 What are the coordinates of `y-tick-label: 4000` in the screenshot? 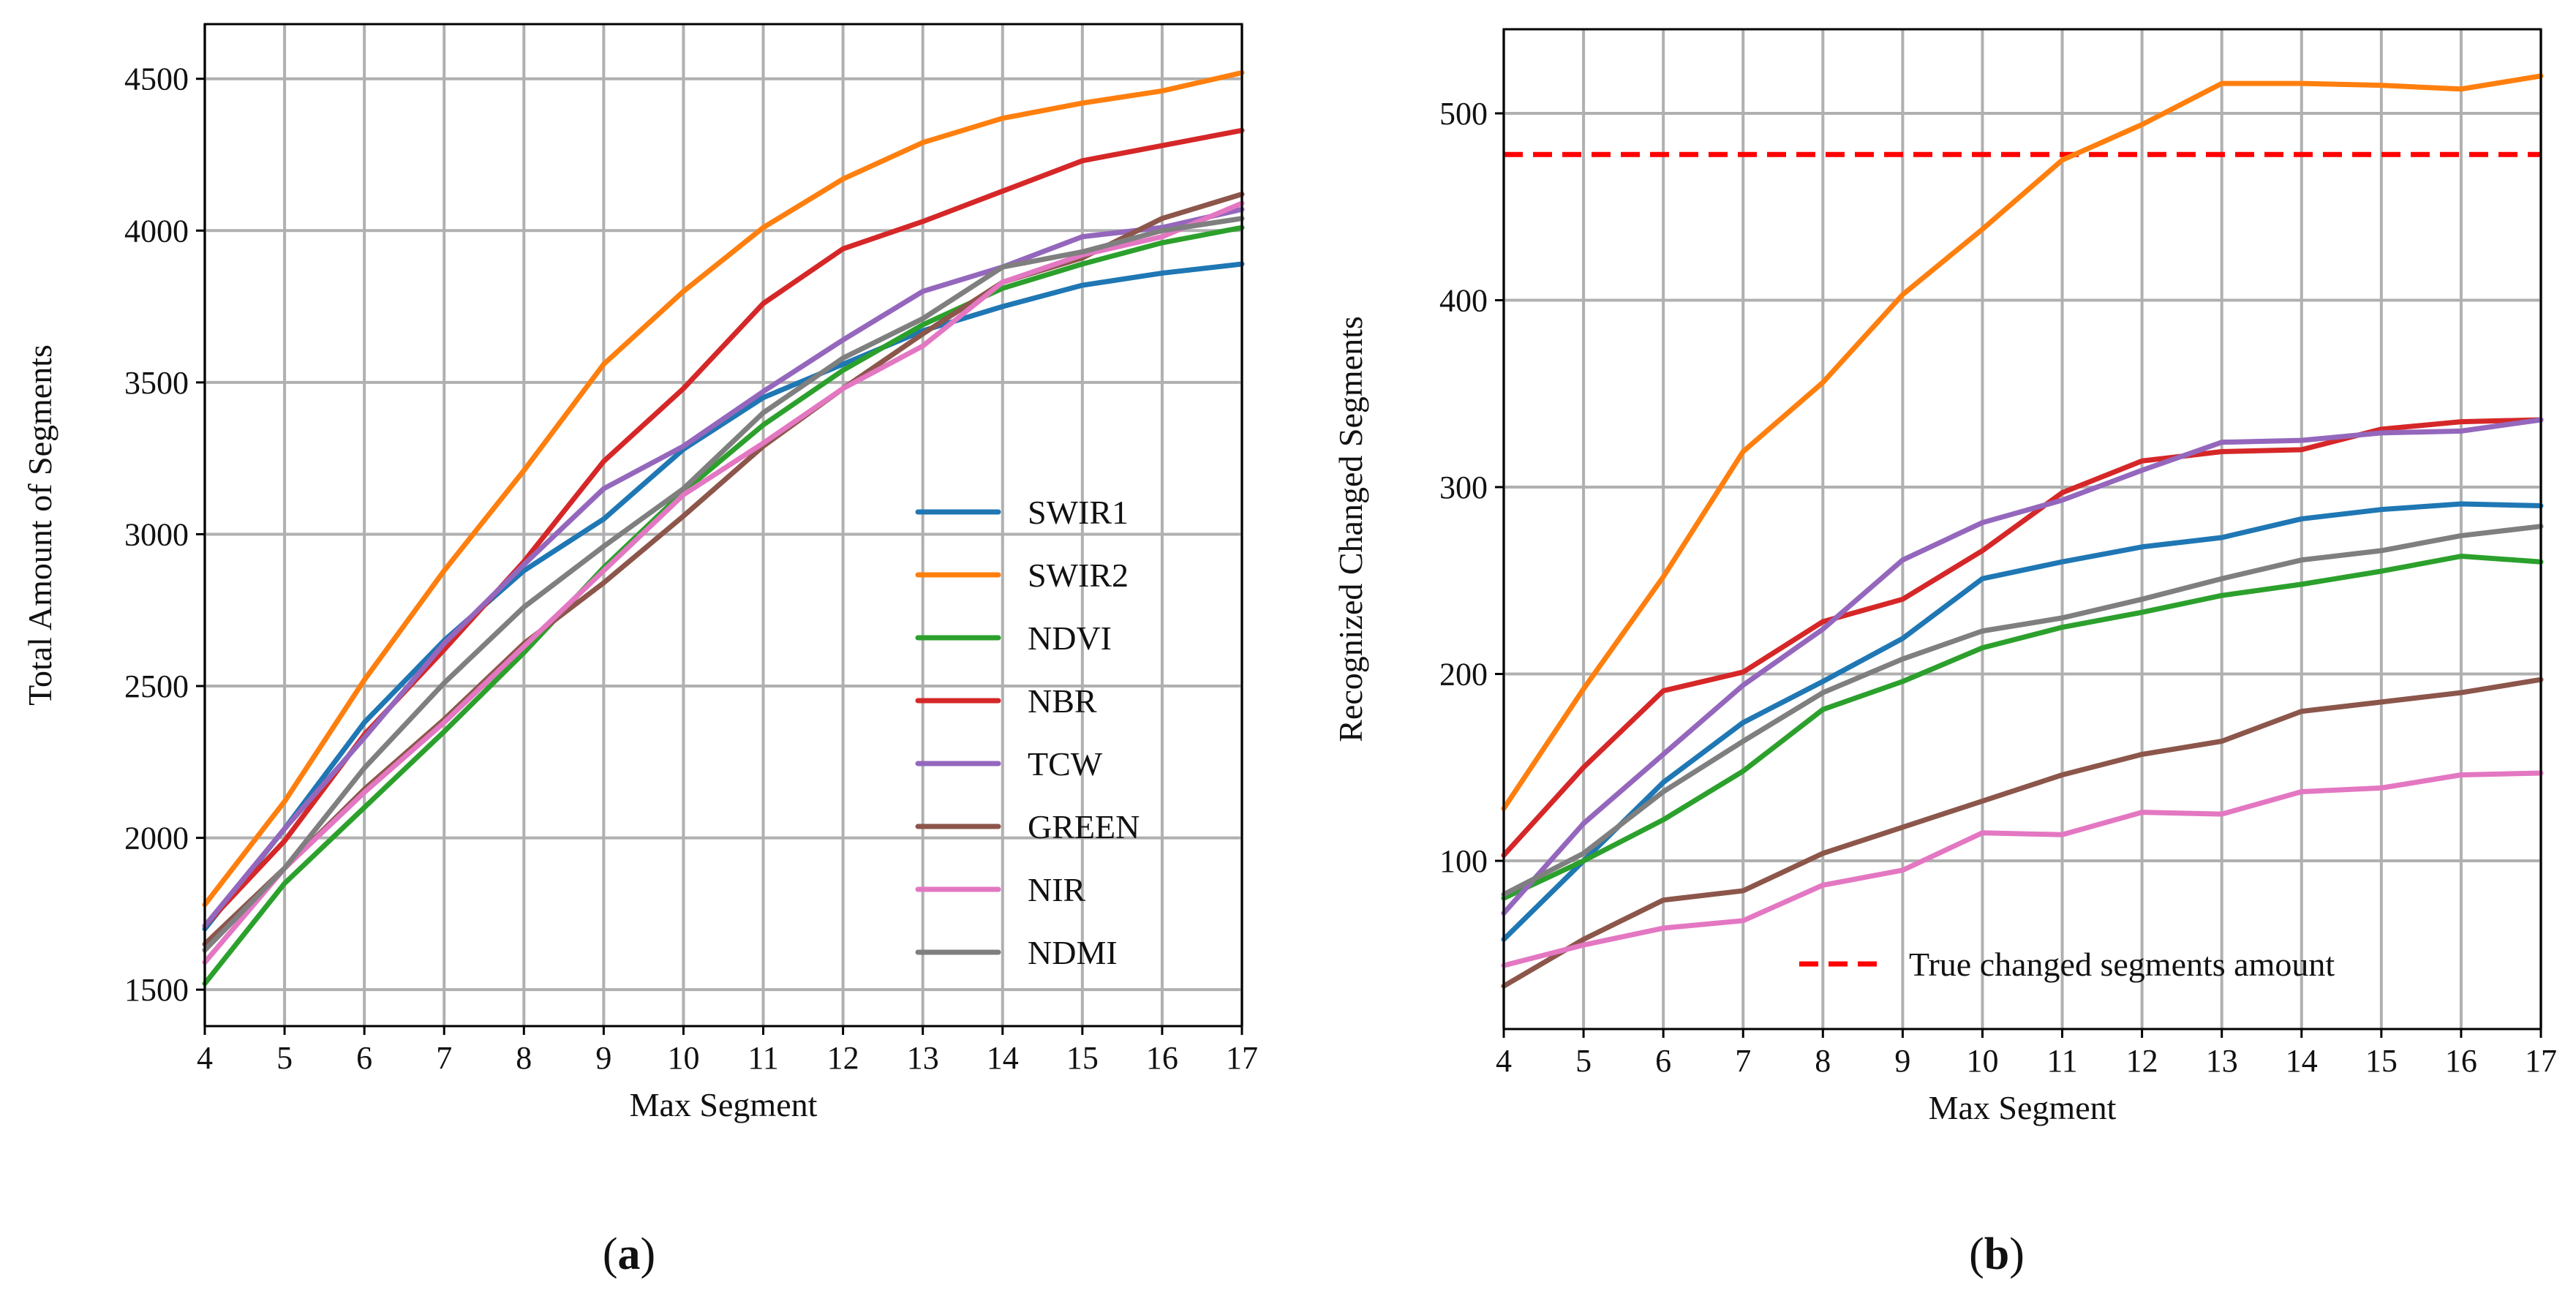 It's located at (156, 231).